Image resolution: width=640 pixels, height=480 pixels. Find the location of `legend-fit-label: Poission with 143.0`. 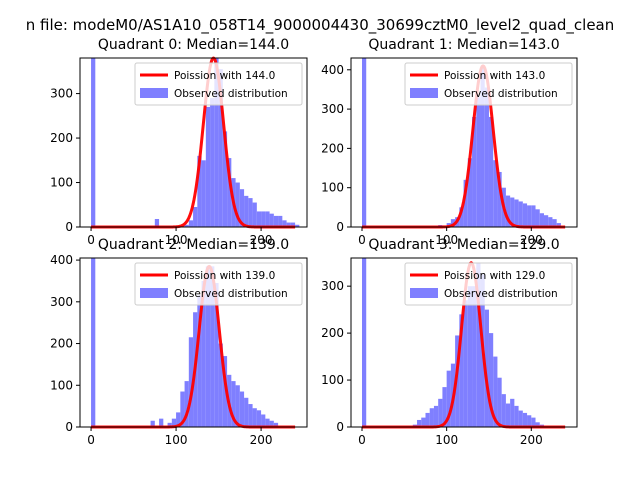

legend-fit-label: Poission with 143.0 is located at coordinates (494, 76).